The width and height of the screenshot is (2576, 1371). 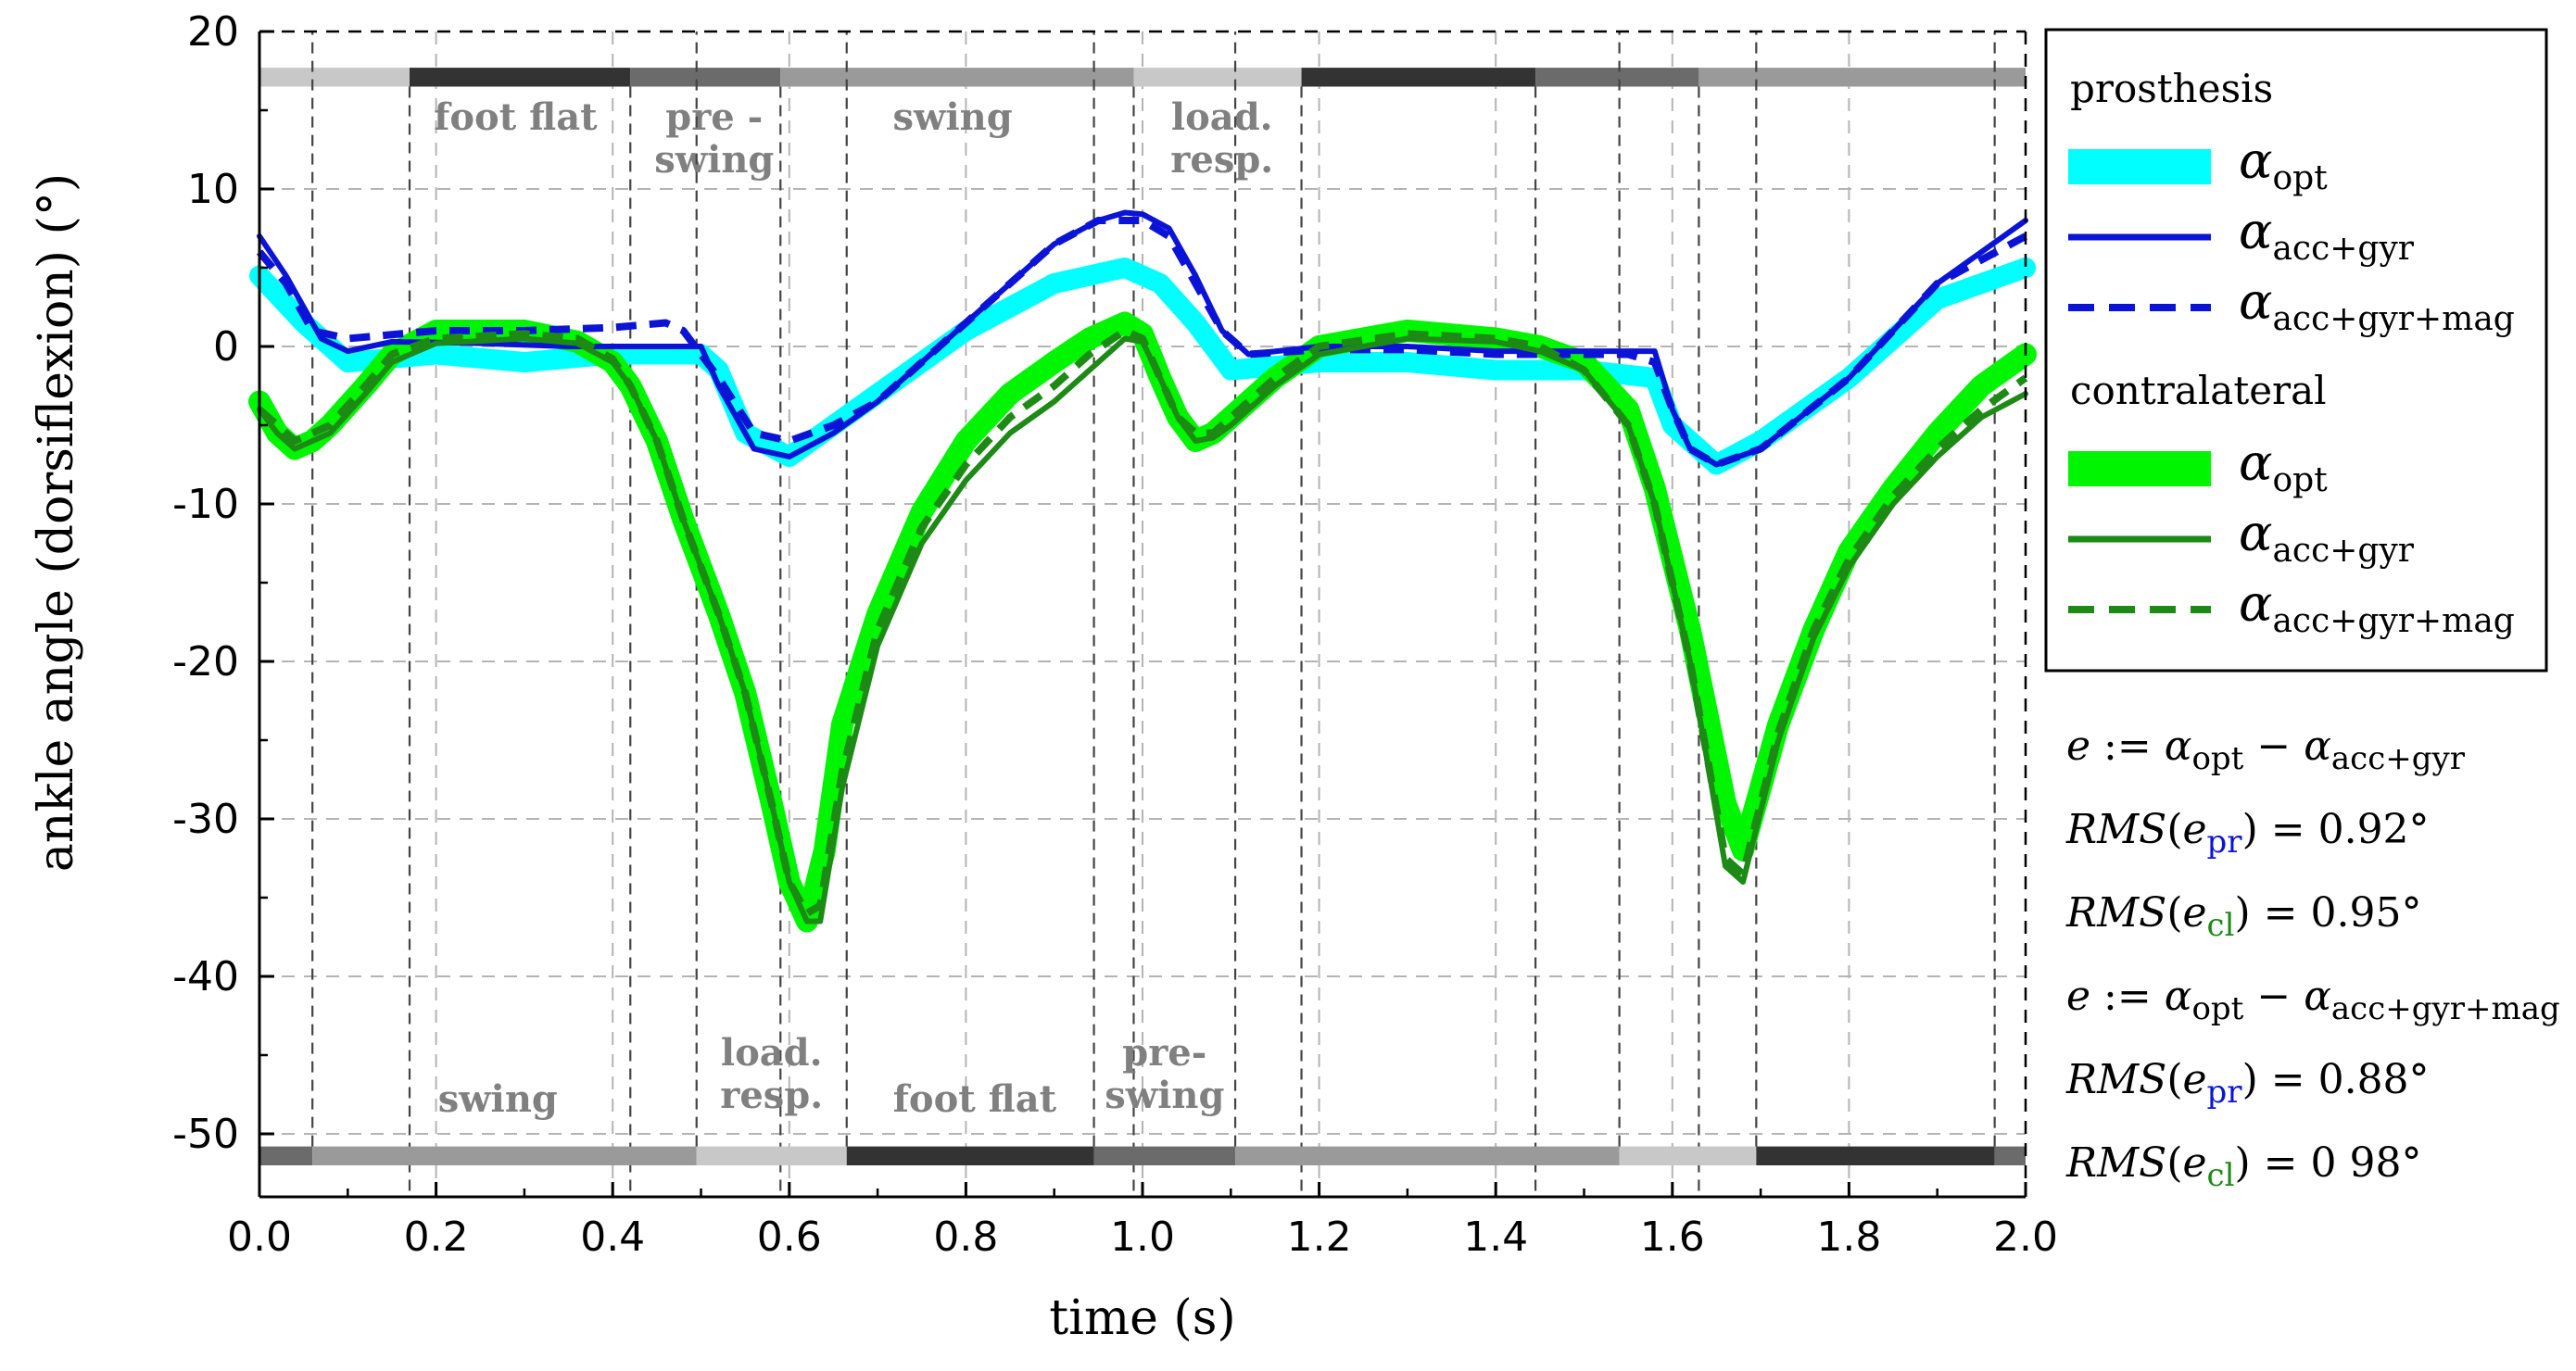 I want to click on top-phase-label: foot flat, so click(x=516, y=117).